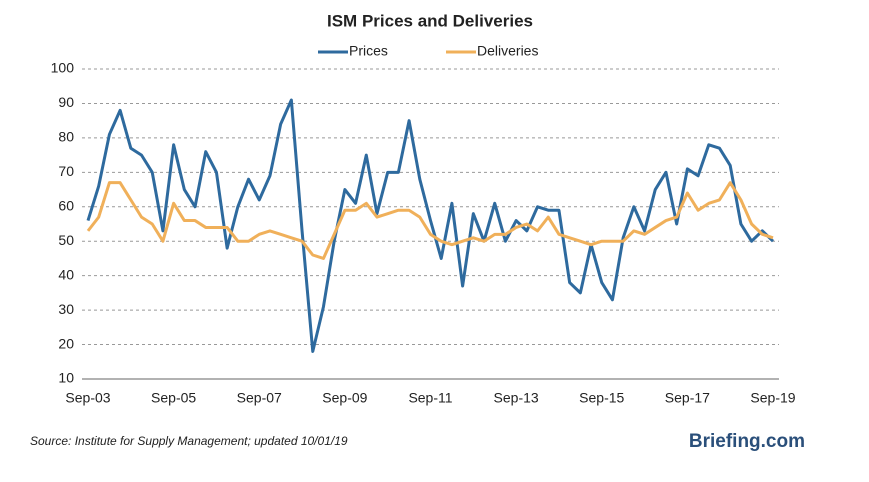 The height and width of the screenshot is (482, 869). I want to click on brand: Briefing.com, so click(747, 441).